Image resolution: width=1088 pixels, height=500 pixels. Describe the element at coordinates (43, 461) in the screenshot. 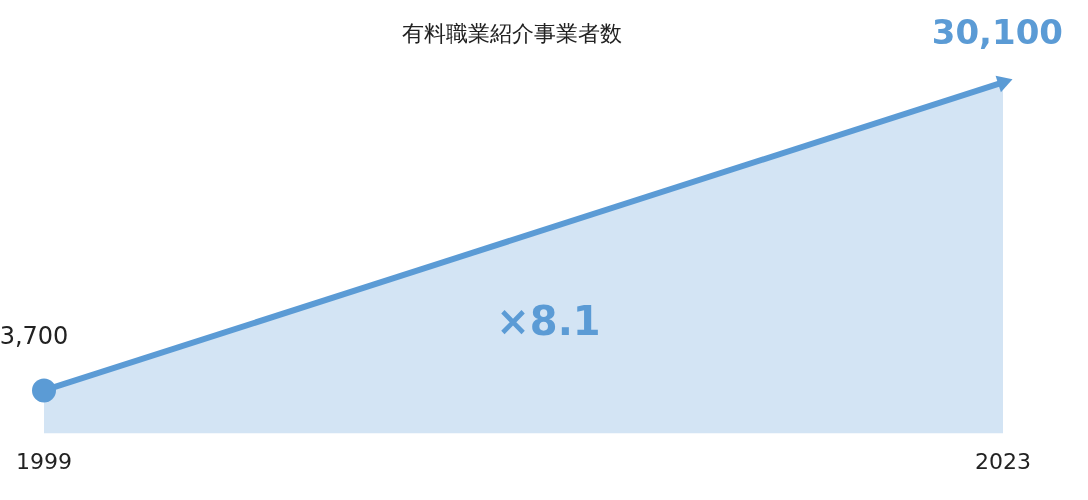

I see `x-tick-label: 1999` at that location.